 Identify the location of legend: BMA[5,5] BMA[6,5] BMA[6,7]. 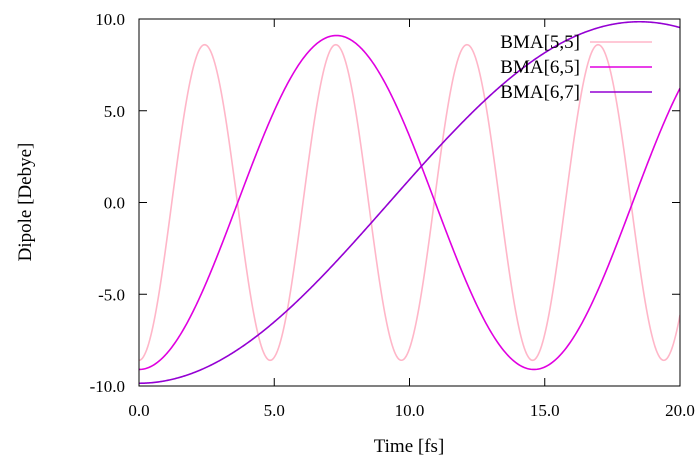
(576, 67).